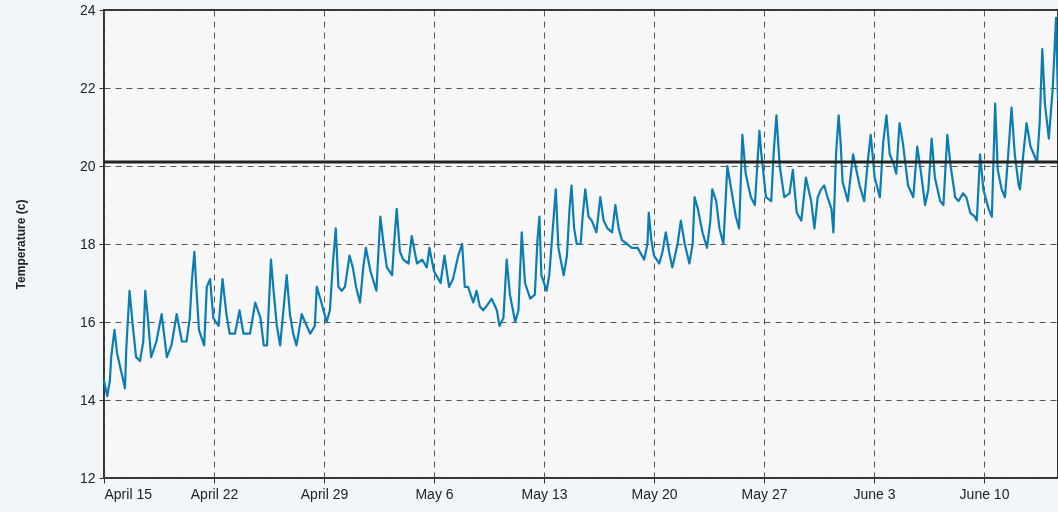 This screenshot has width=1058, height=512. Describe the element at coordinates (87, 477) in the screenshot. I see `y-tick-label: 12` at that location.